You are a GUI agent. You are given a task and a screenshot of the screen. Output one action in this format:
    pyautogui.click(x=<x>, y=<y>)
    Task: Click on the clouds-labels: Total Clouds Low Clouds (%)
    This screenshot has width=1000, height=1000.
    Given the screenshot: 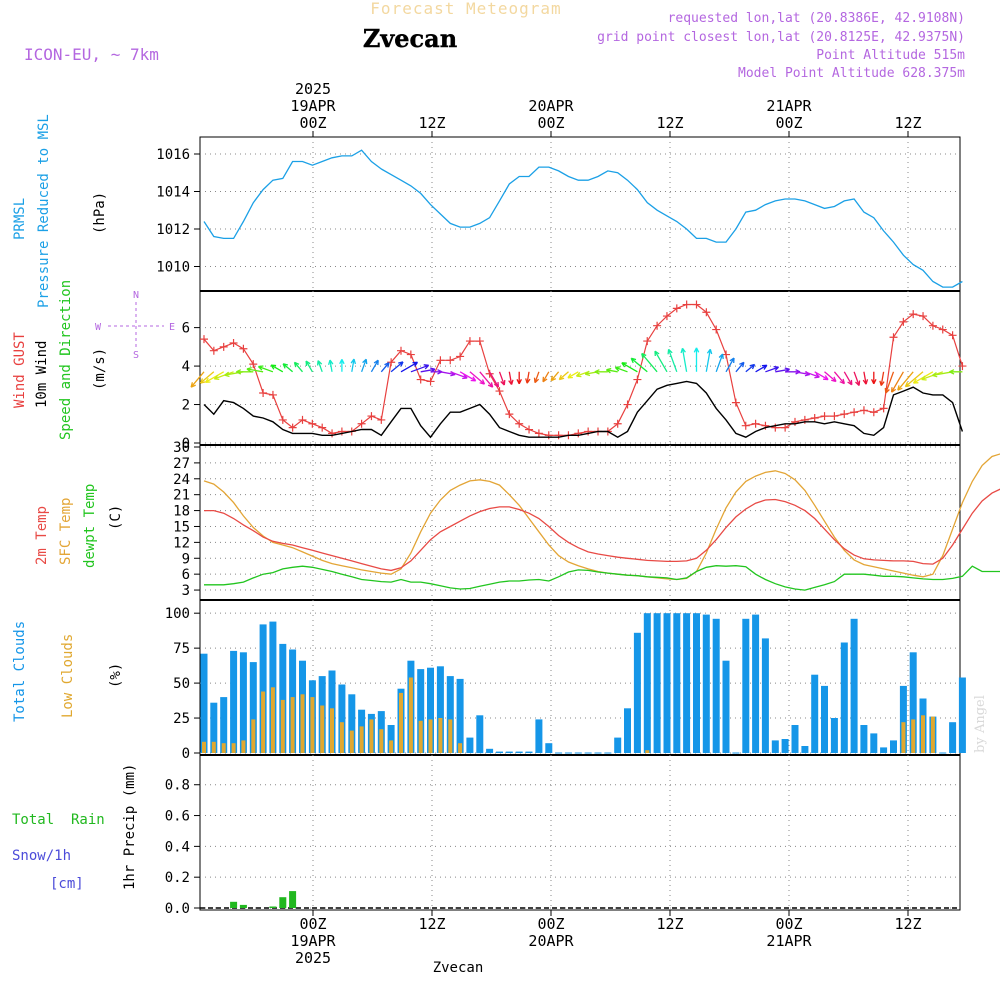 What is the action you would take?
    pyautogui.click(x=68, y=671)
    